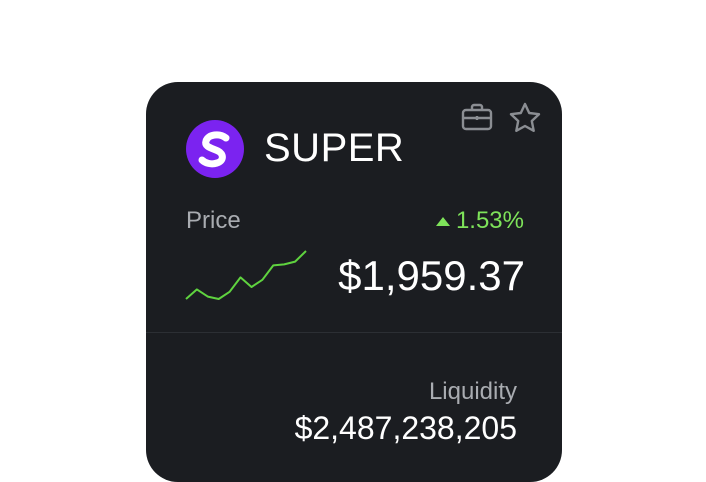 The height and width of the screenshot is (482, 706). I want to click on token-symbol: SUPER, so click(334, 148).